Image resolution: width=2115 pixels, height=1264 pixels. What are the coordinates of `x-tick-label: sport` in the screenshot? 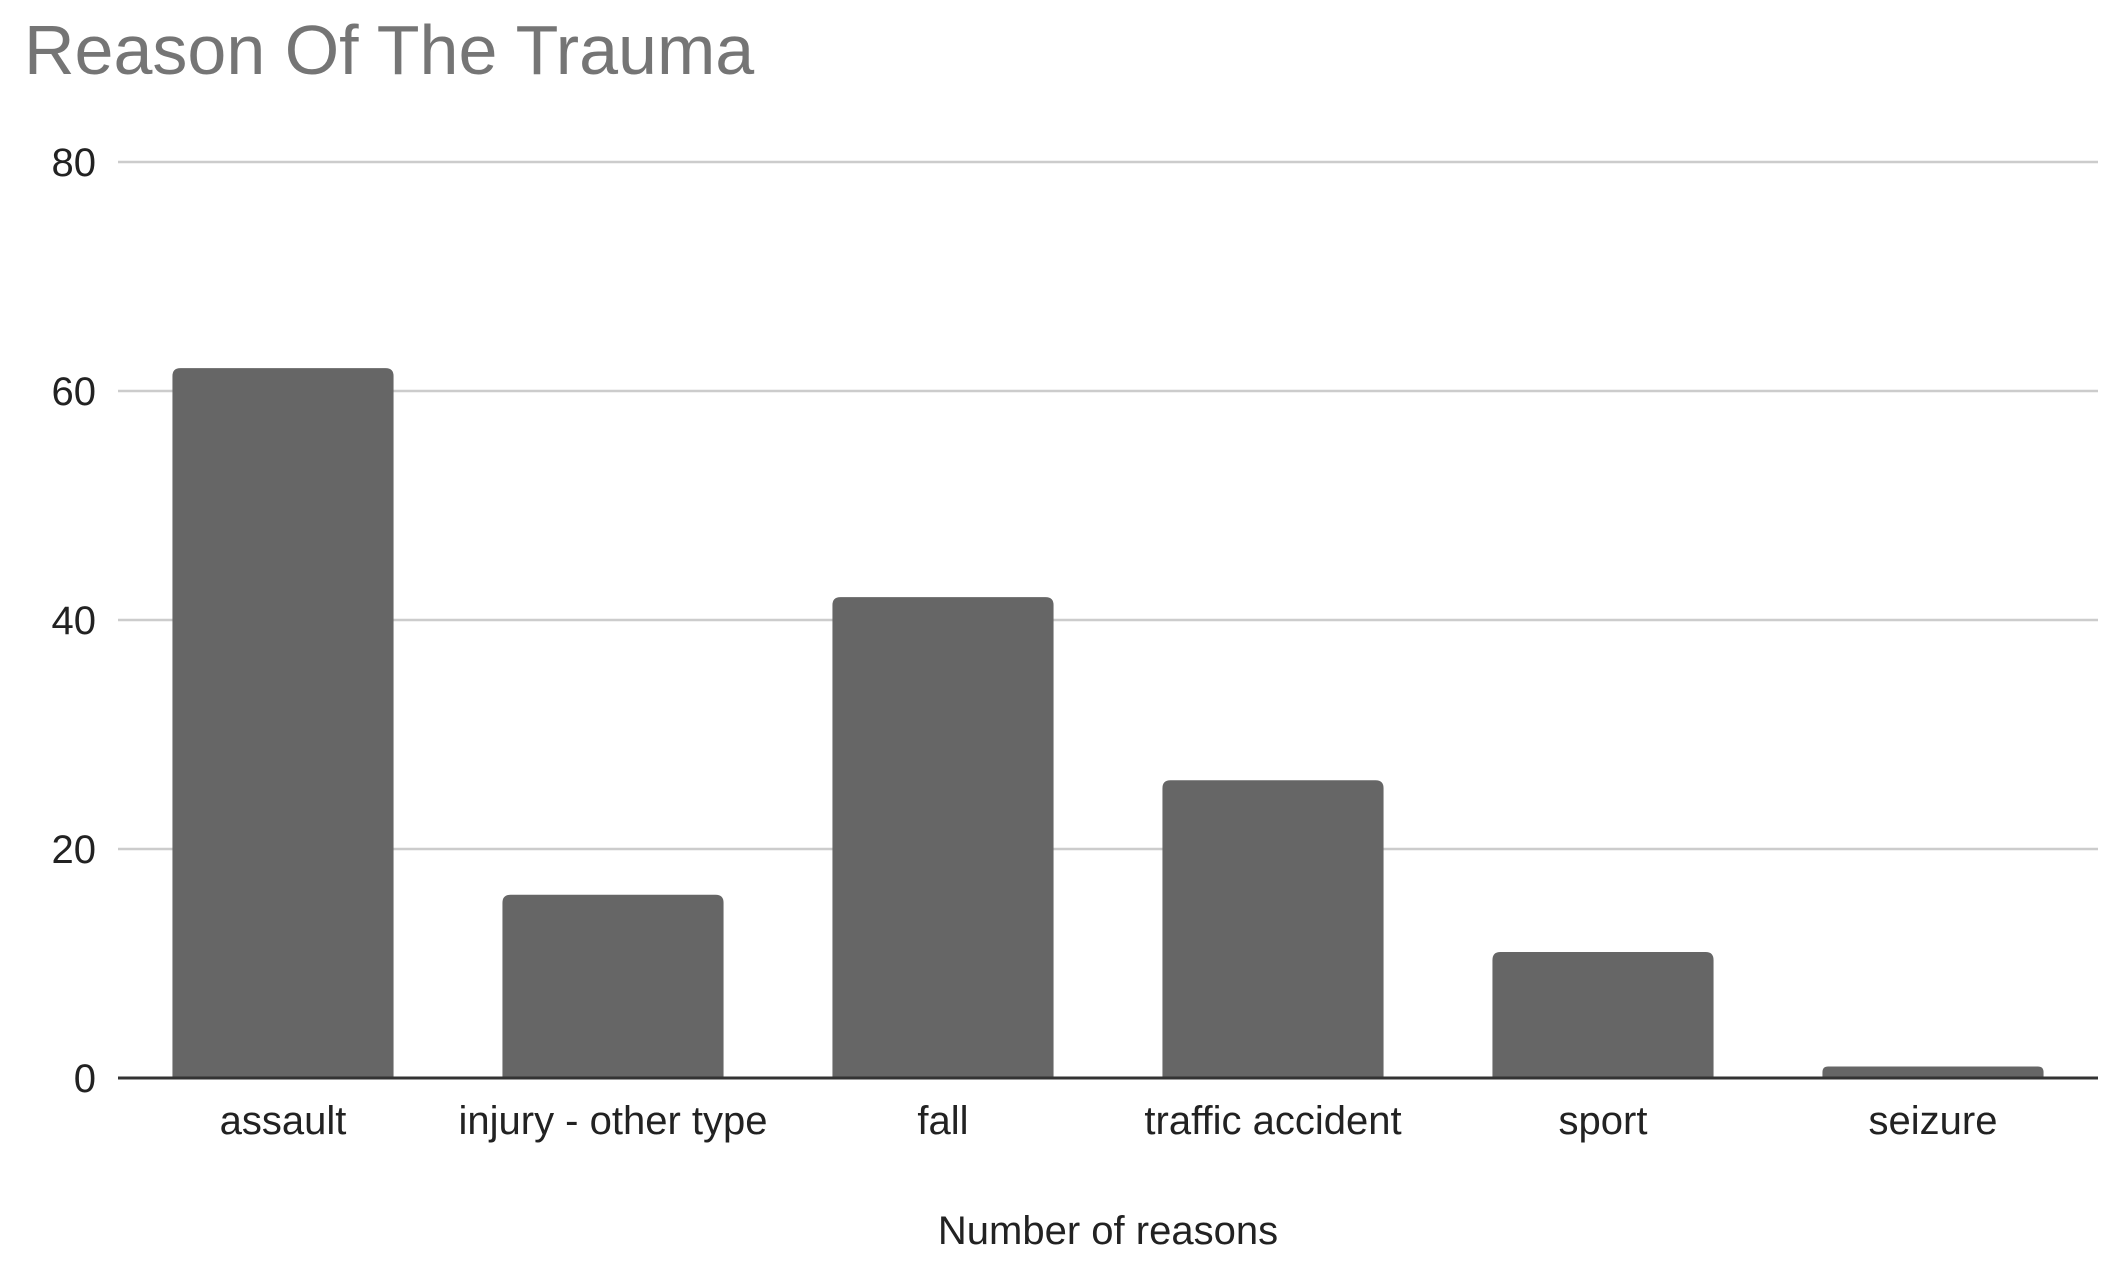 It's located at (1603, 1121).